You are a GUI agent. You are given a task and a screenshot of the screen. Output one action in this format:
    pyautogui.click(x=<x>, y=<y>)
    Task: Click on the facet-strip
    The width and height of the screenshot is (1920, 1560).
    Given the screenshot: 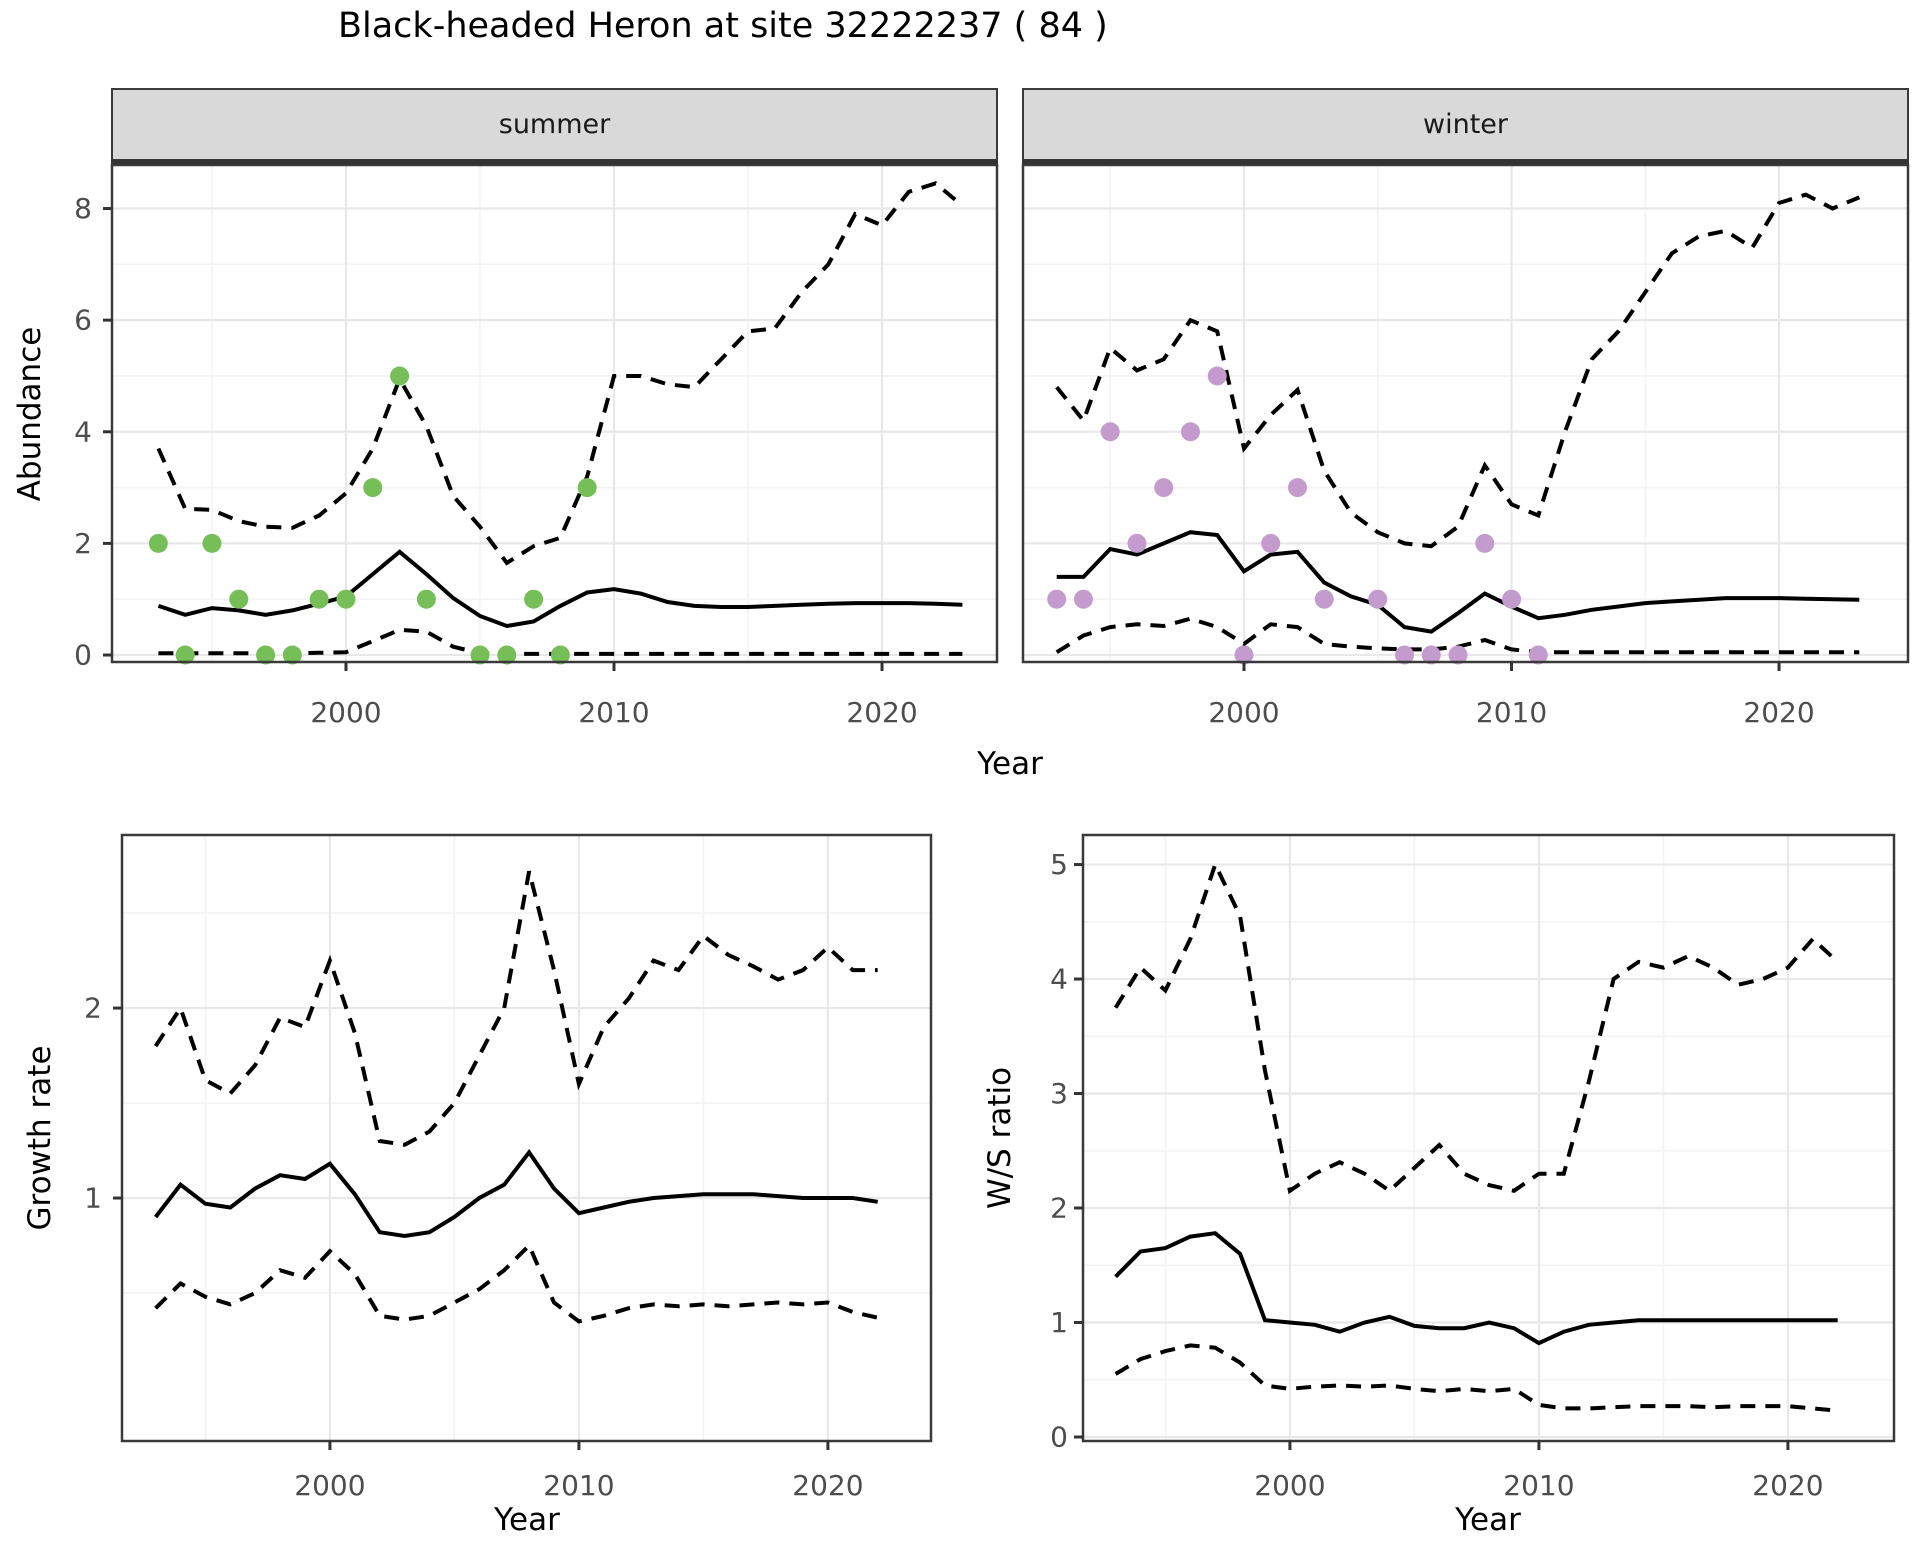 What is the action you would take?
    pyautogui.click(x=554, y=124)
    